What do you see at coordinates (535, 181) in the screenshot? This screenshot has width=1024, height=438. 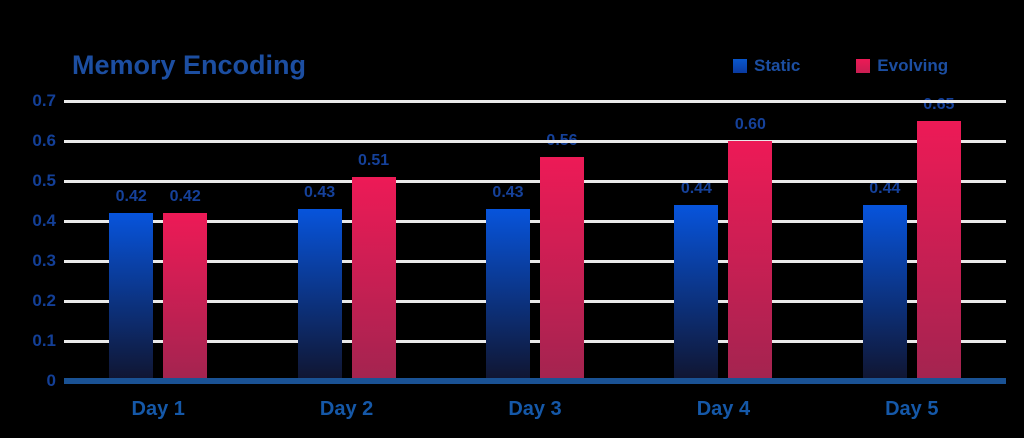 I see `gridline-0.5` at bounding box center [535, 181].